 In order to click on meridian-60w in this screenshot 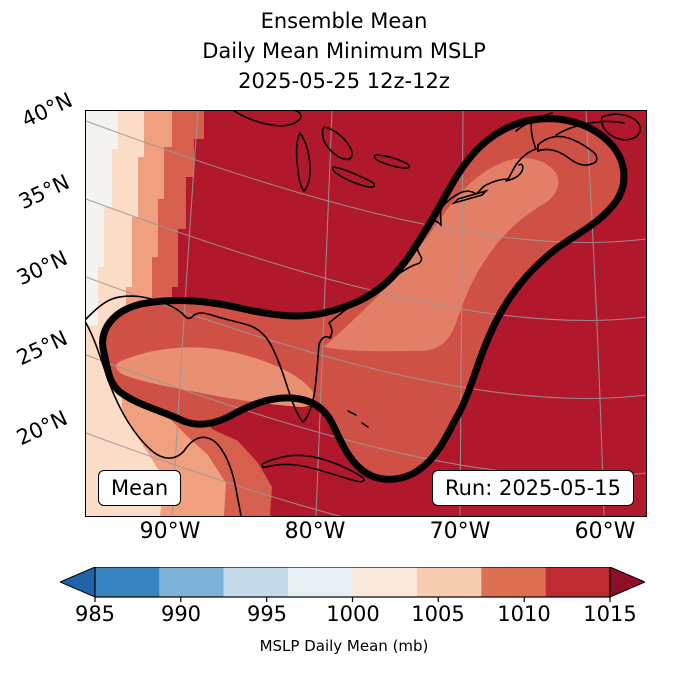, I will do `click(595, 313)`.